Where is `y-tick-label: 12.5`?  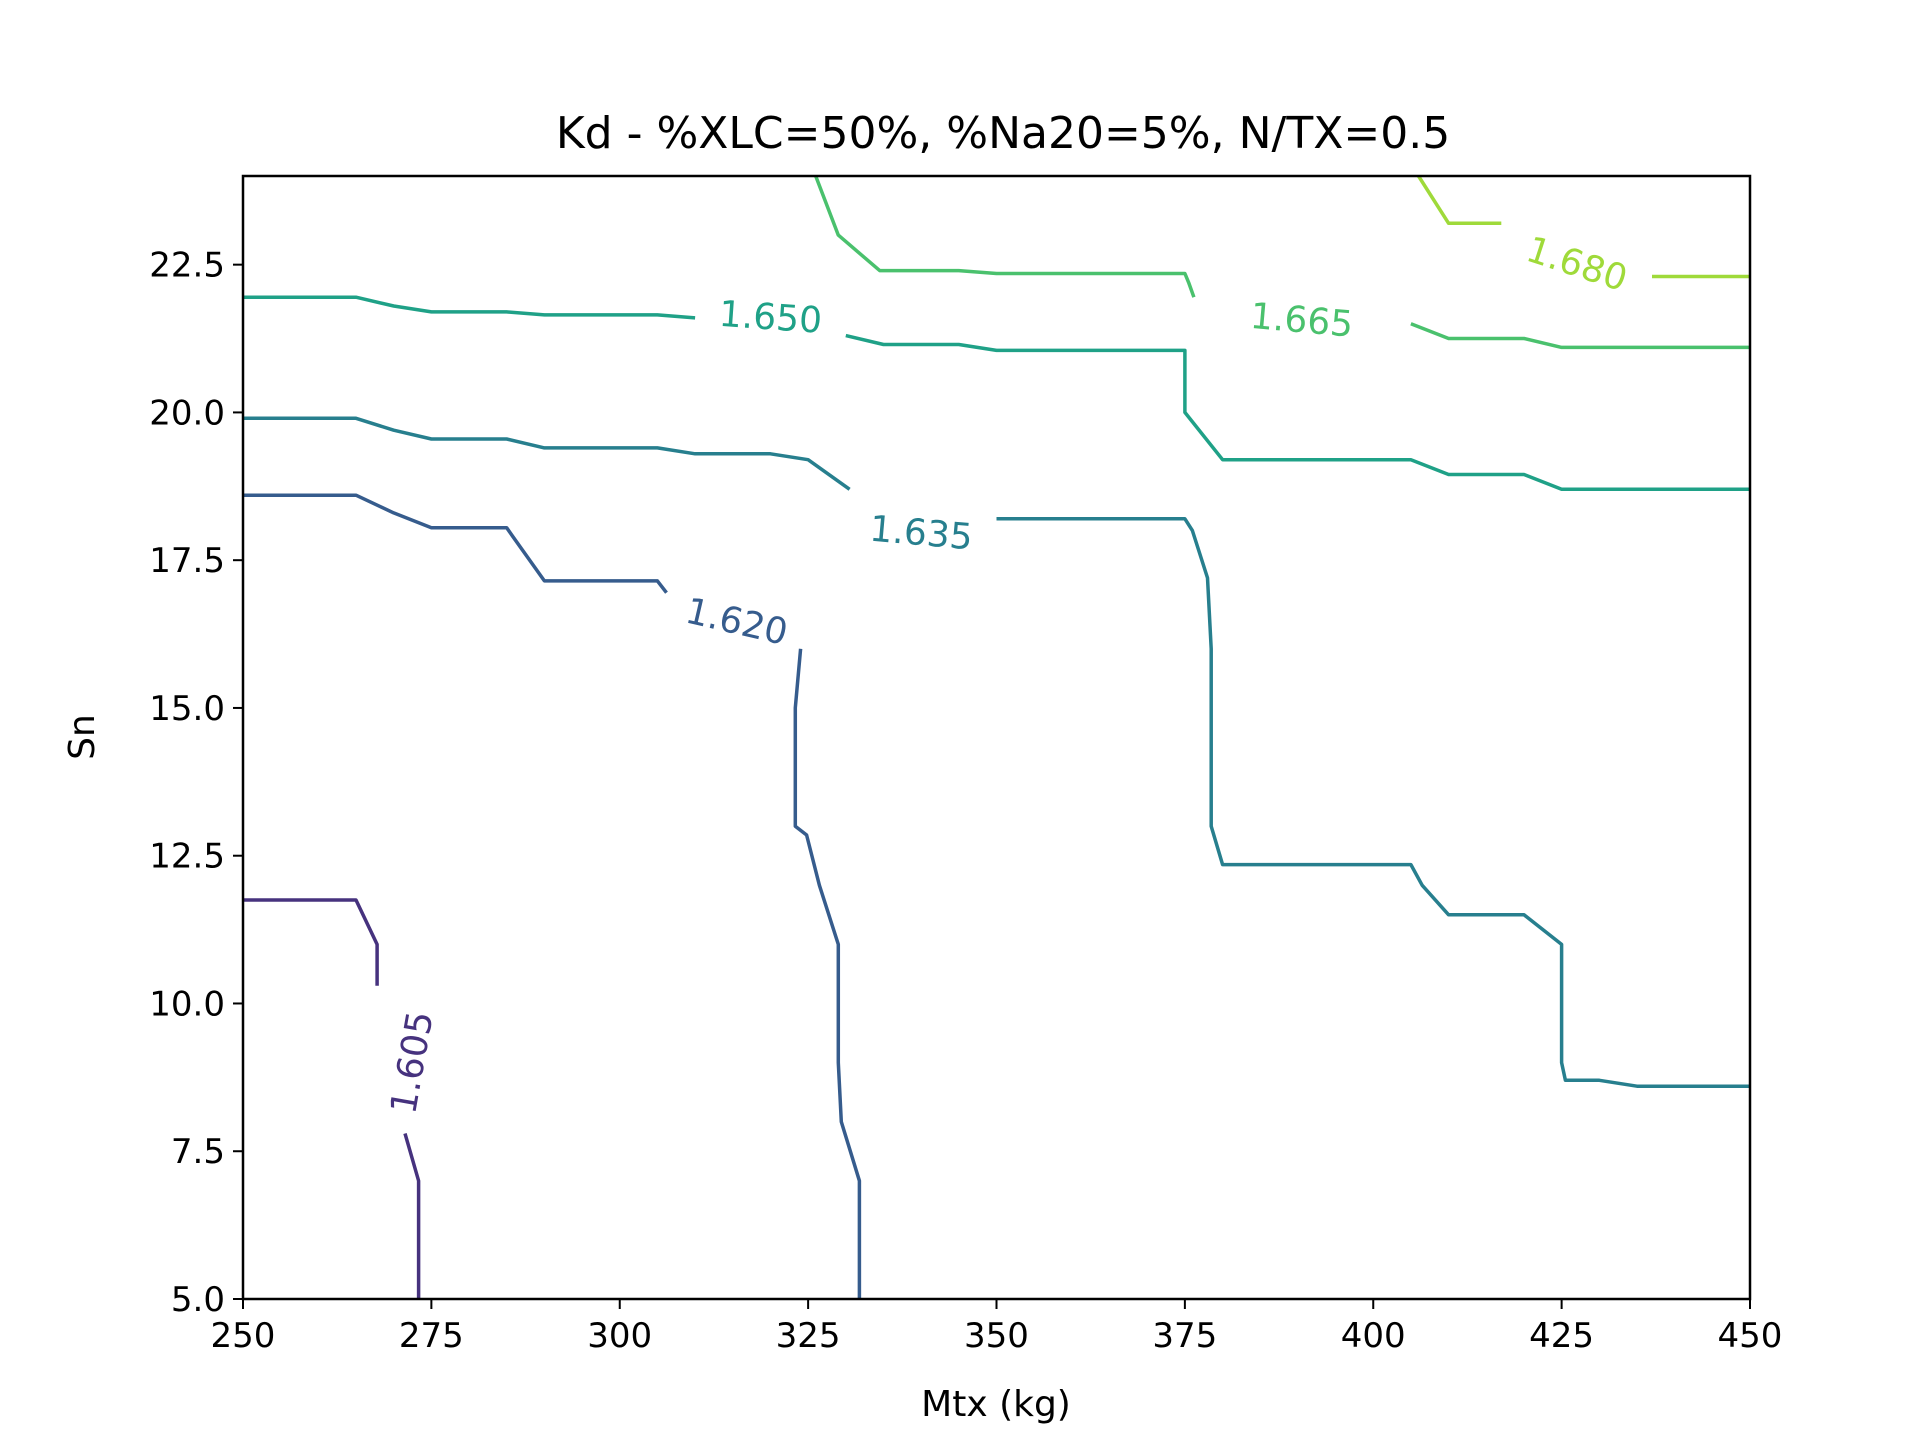 y-tick-label: 12.5 is located at coordinates (187, 857).